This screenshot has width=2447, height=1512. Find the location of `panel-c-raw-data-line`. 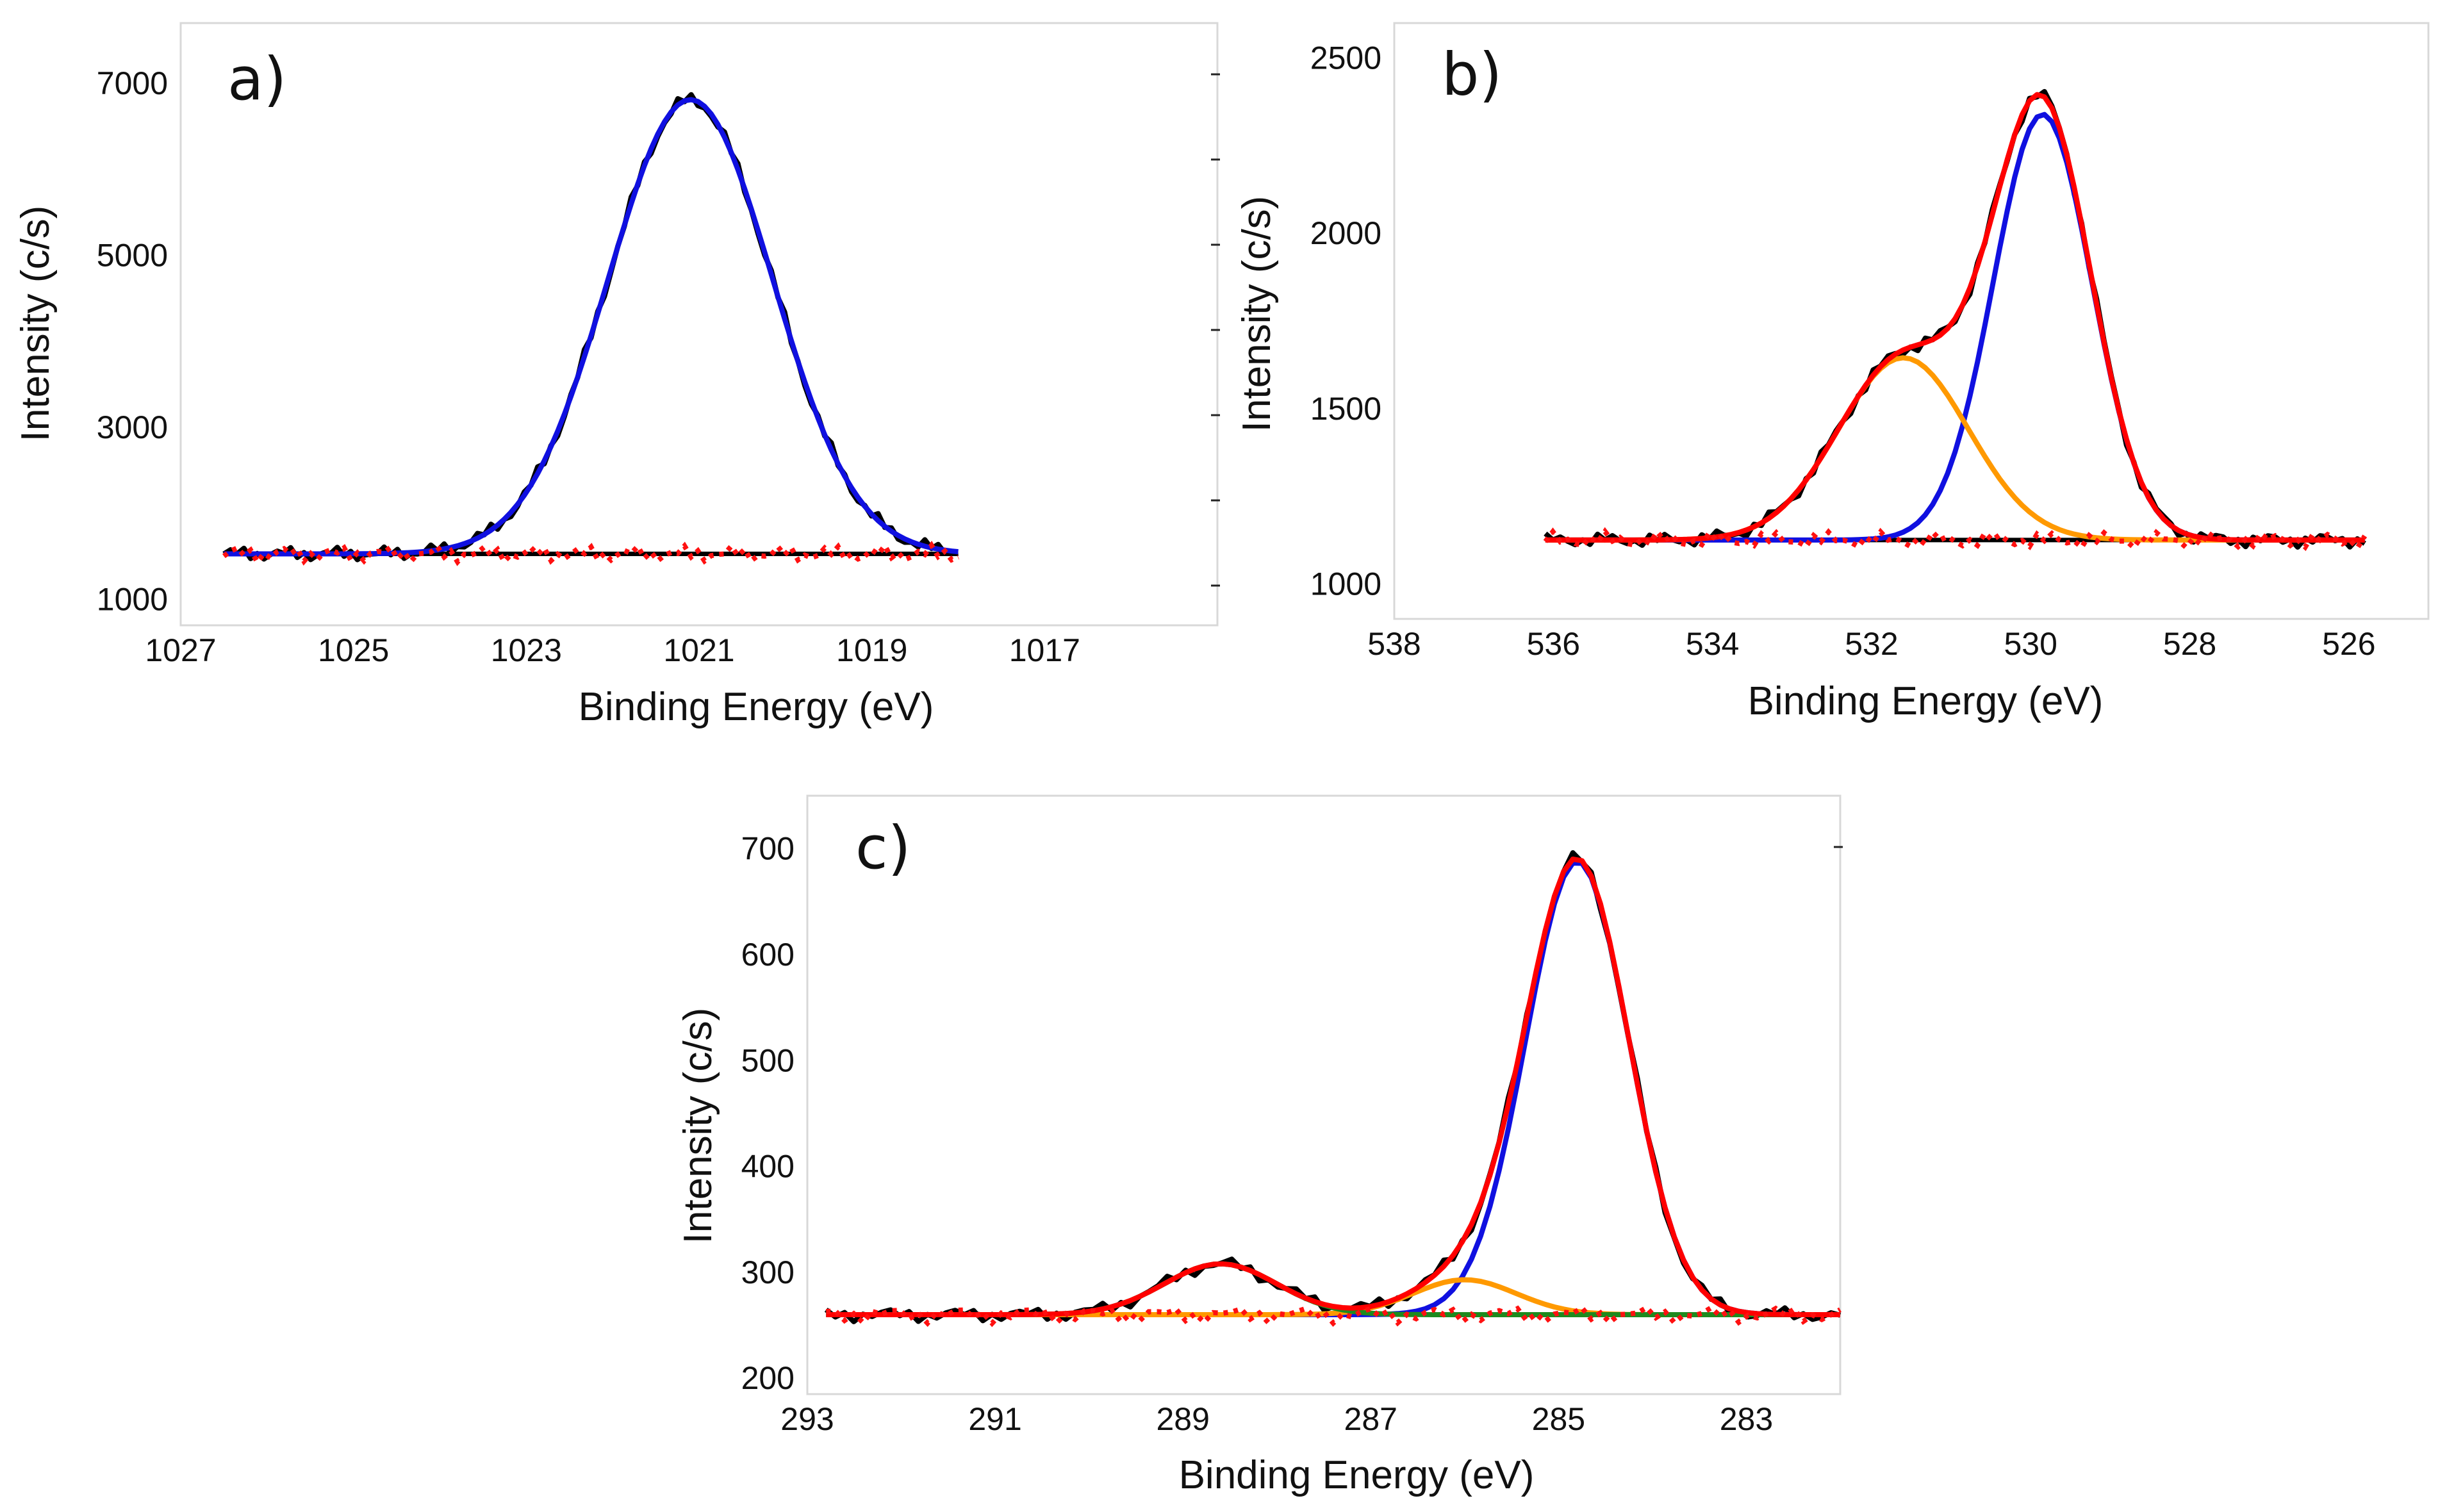

panel-c-raw-data-line is located at coordinates (1332, 1087).